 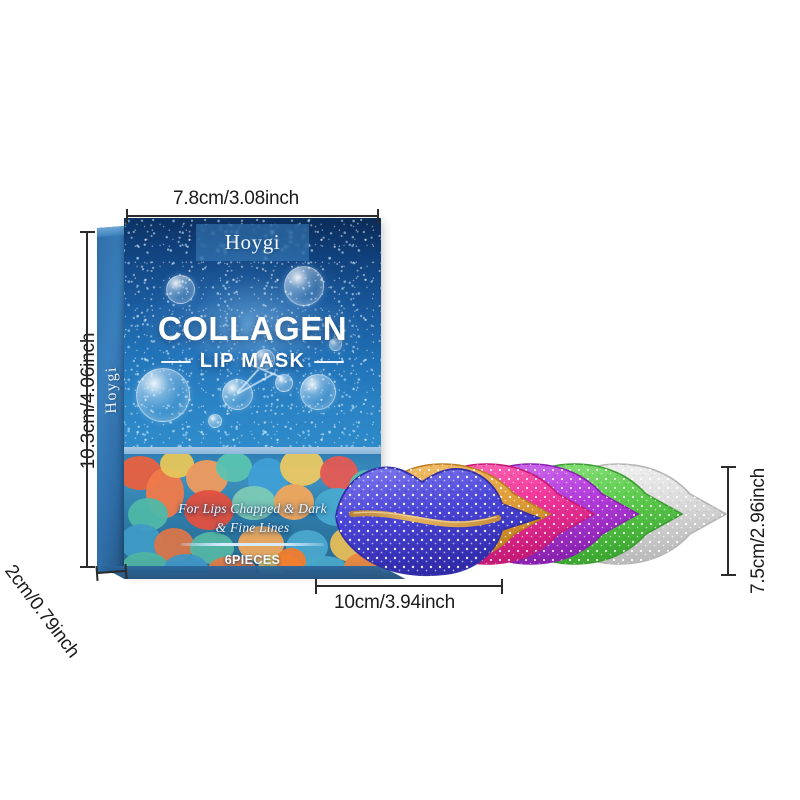 What do you see at coordinates (437, 518) in the screenshot?
I see `blue-lip-mask` at bounding box center [437, 518].